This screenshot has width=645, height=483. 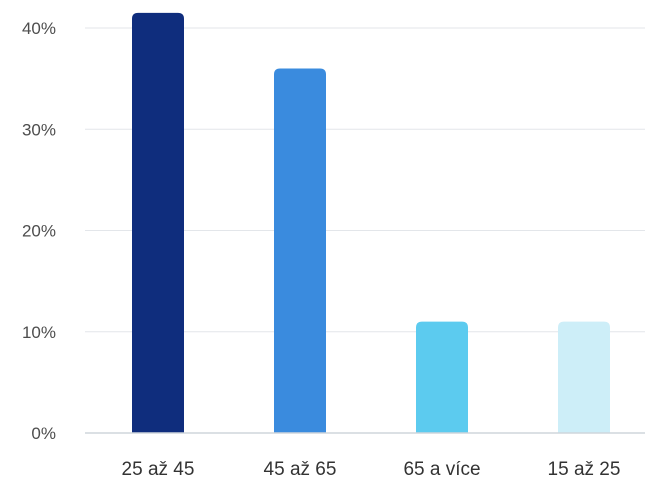 What do you see at coordinates (39, 28) in the screenshot?
I see `y-tick-label: 40%` at bounding box center [39, 28].